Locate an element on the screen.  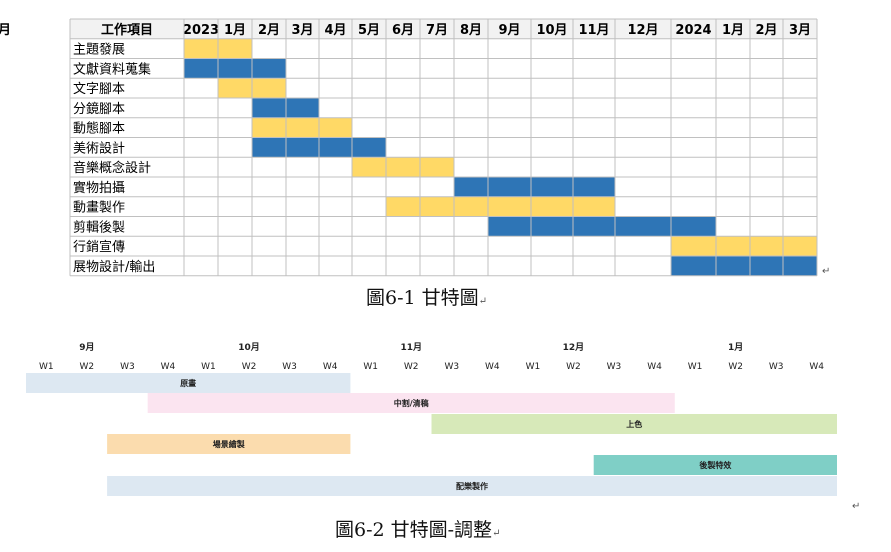
task-bar-label: 原畫 is located at coordinates (188, 383).